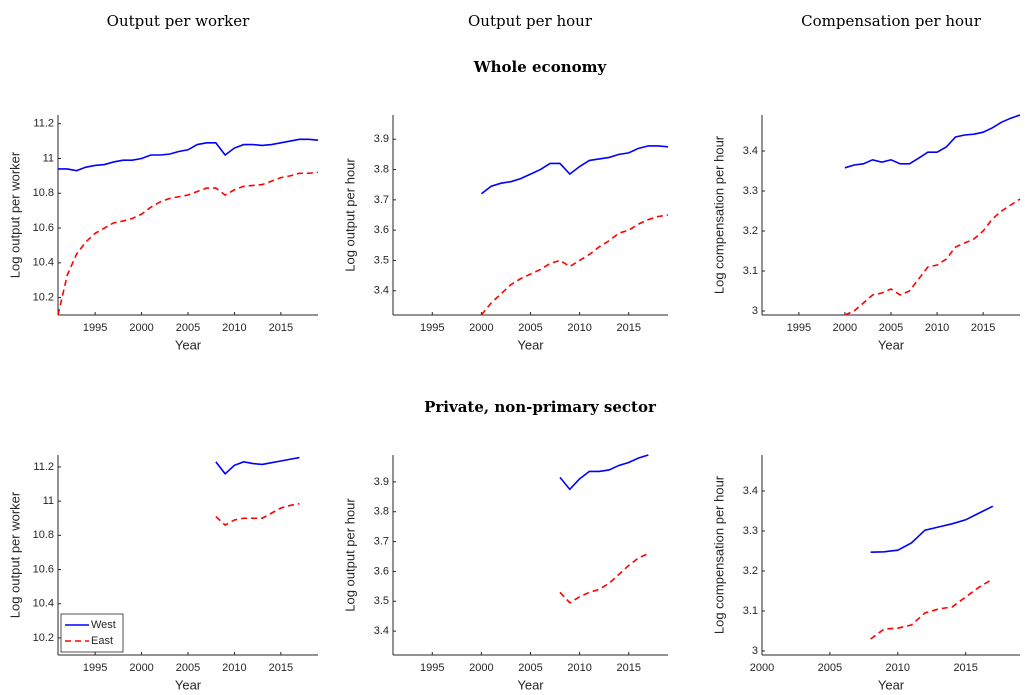 The width and height of the screenshot is (1025, 695). I want to click on column-title: Output per hour, so click(530, 21).